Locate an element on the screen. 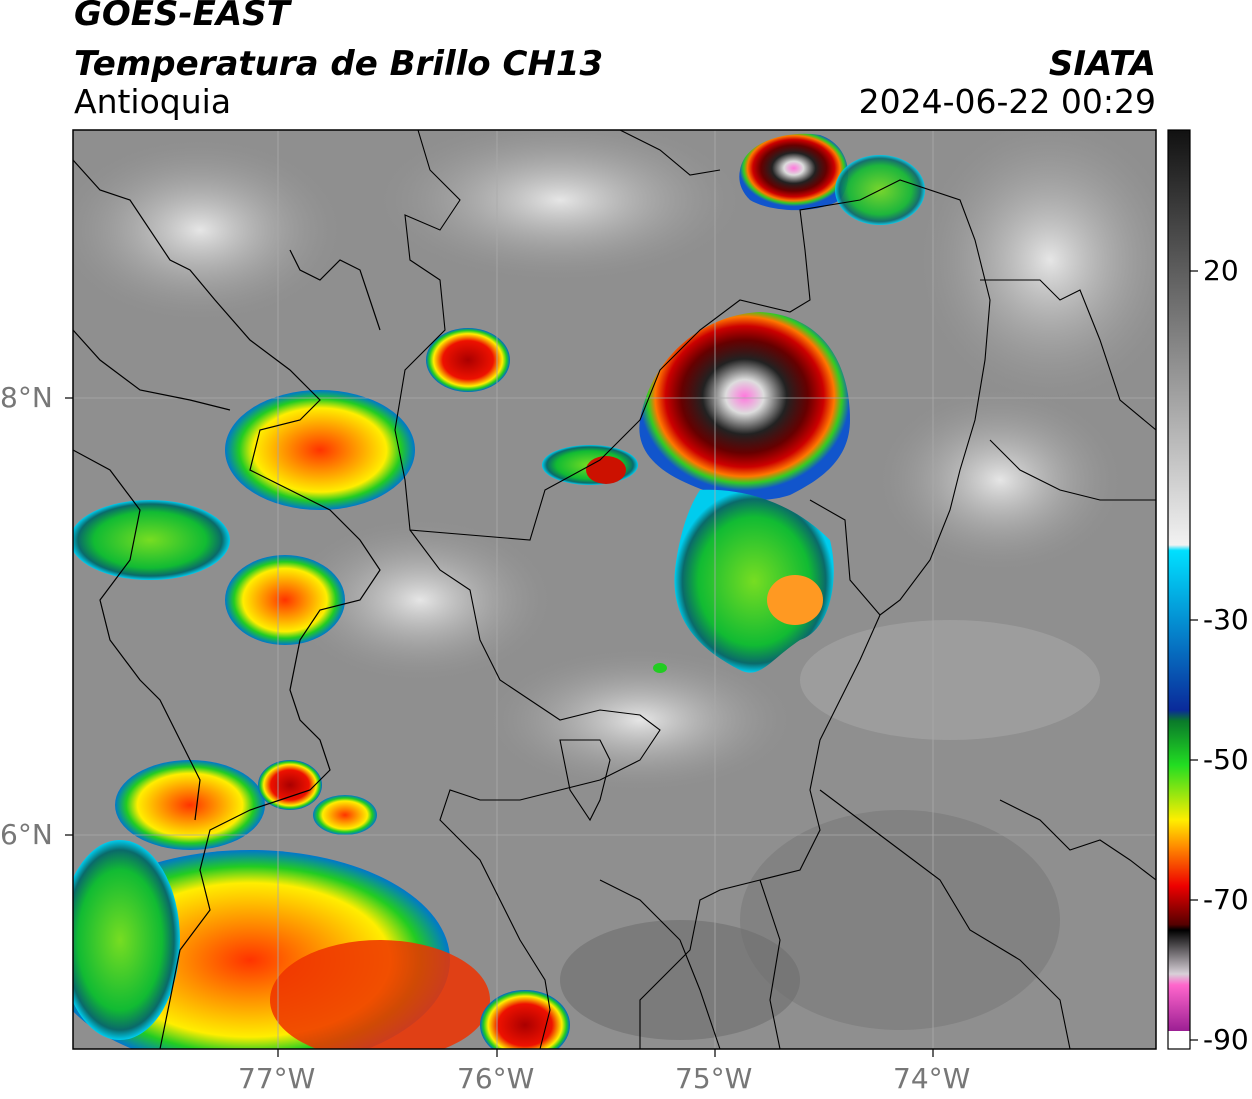 The height and width of the screenshot is (1099, 1252). storm-tail-central is located at coordinates (754, 581).